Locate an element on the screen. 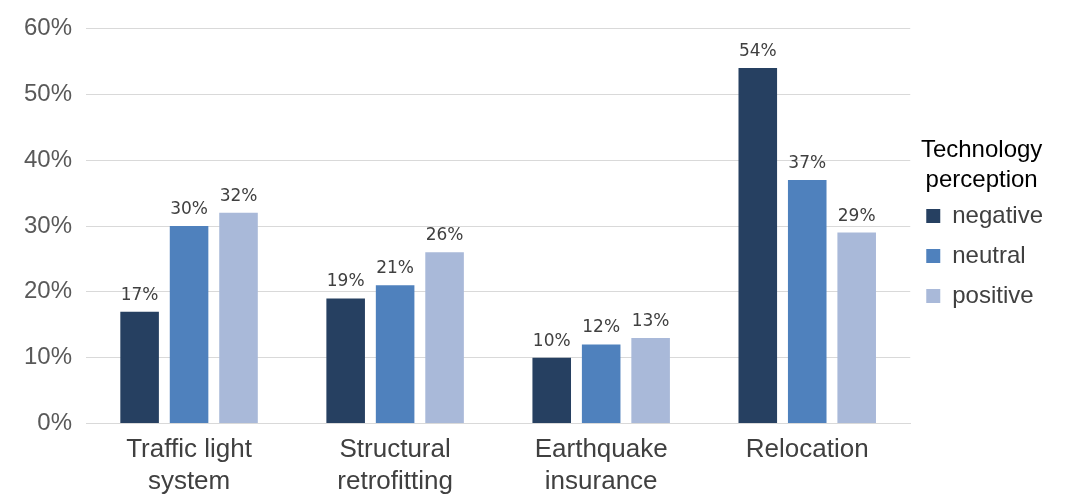 Image resolution: width=1073 pixels, height=500 pixels. legend-label: negative is located at coordinates (998, 214).